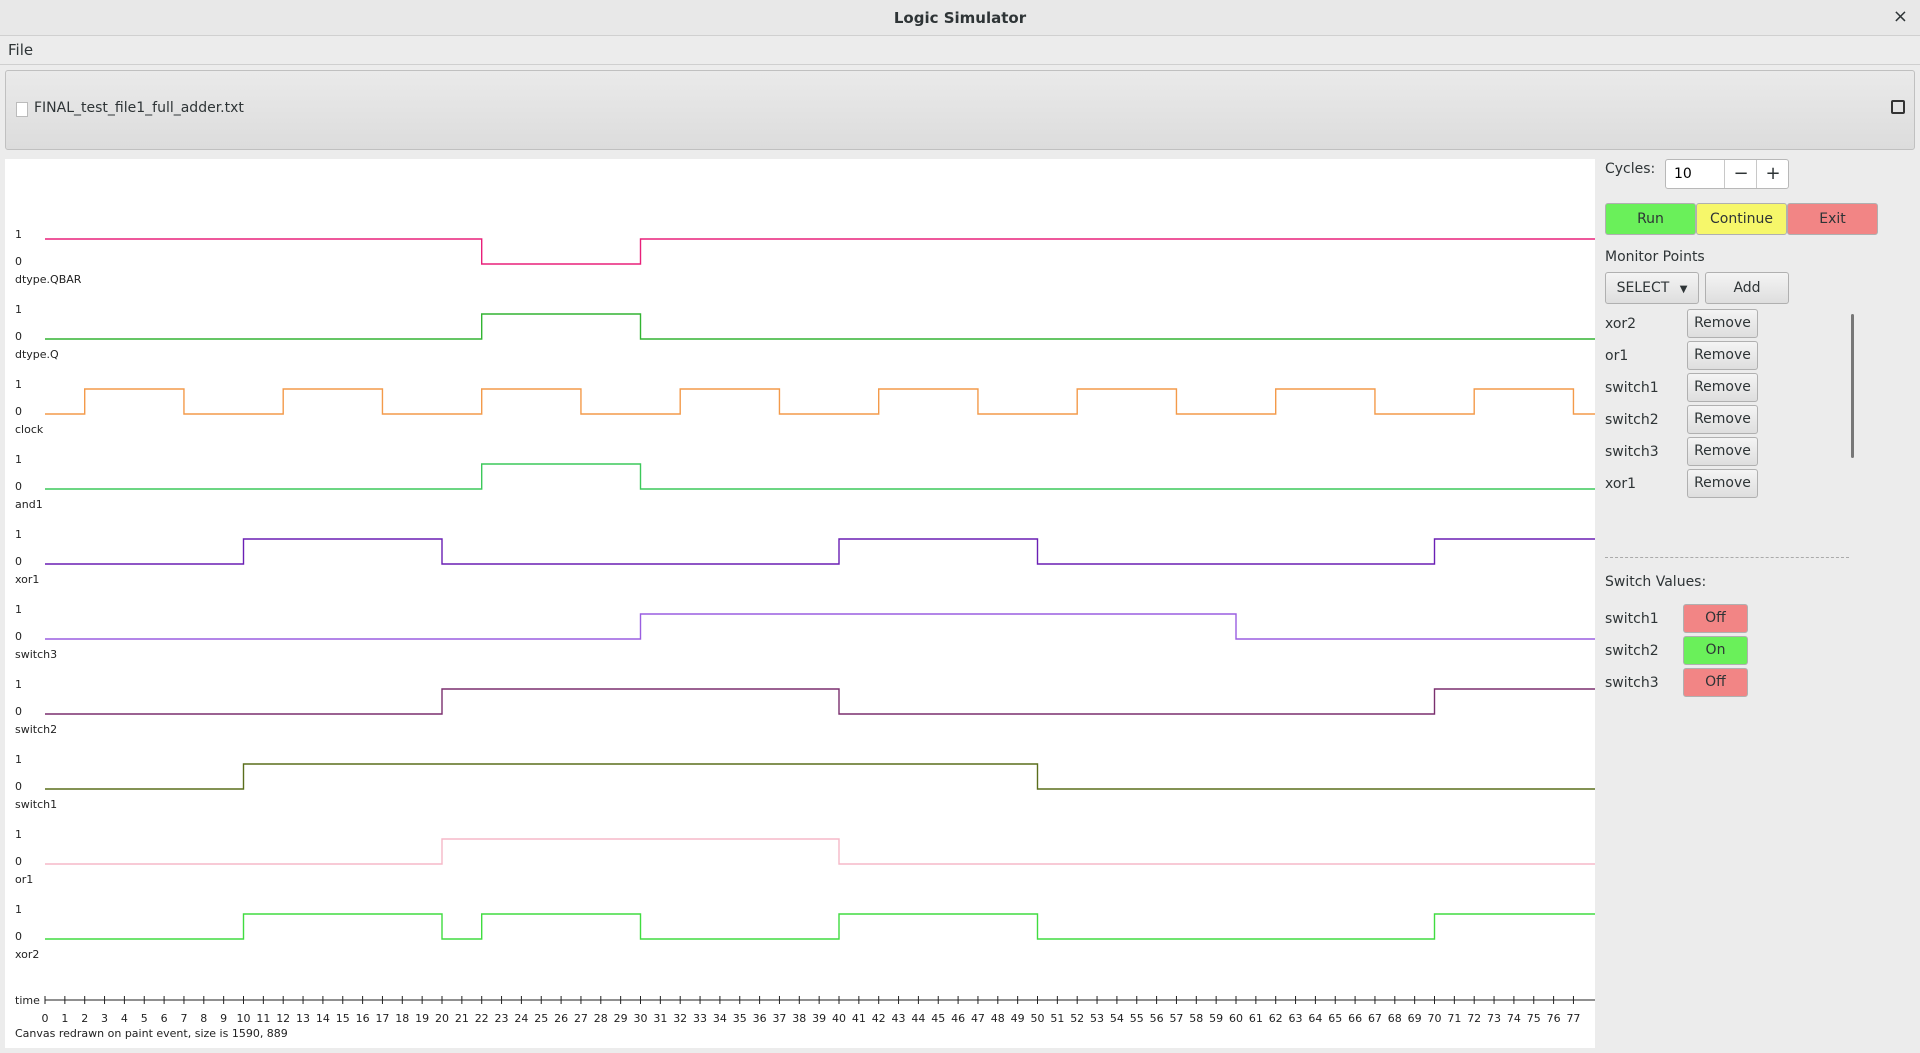  I want to click on cycles-spinner: − +, so click(1727, 174).